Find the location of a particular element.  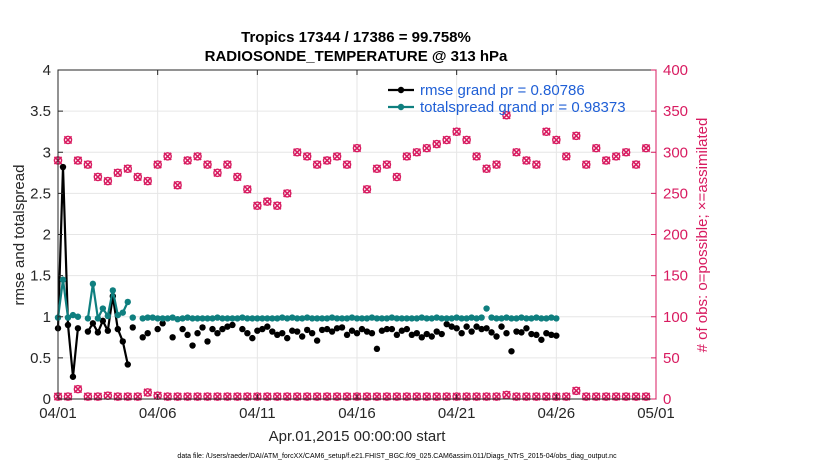

y-tick-label-right: 200 is located at coordinates (675, 235).